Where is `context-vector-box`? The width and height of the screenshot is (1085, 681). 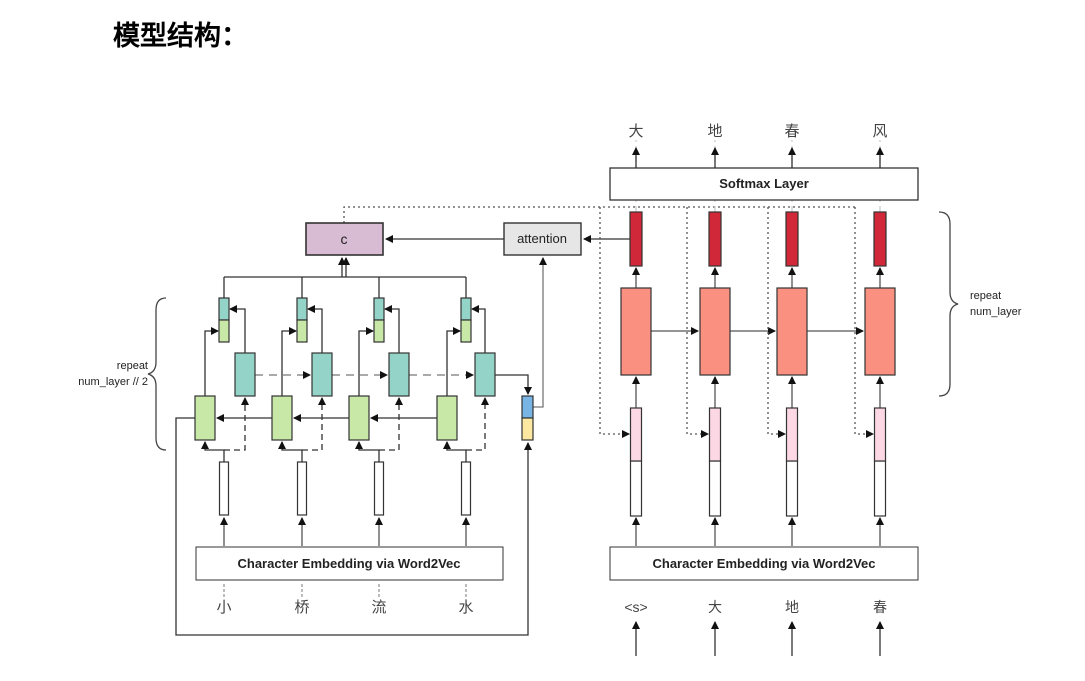 context-vector-box is located at coordinates (344, 239).